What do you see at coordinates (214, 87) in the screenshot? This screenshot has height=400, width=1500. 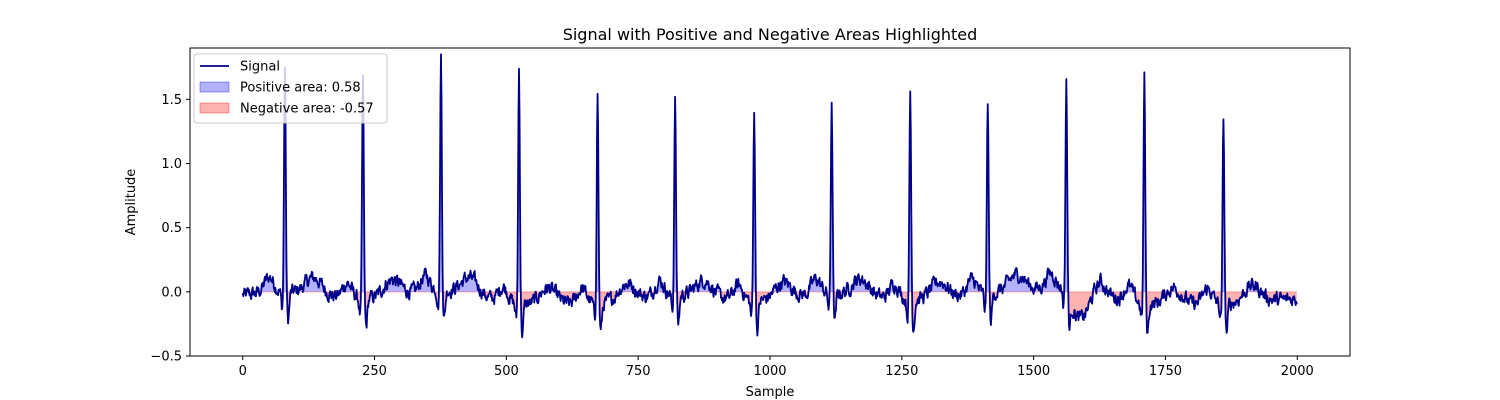 I see `legend-swatch-positive` at bounding box center [214, 87].